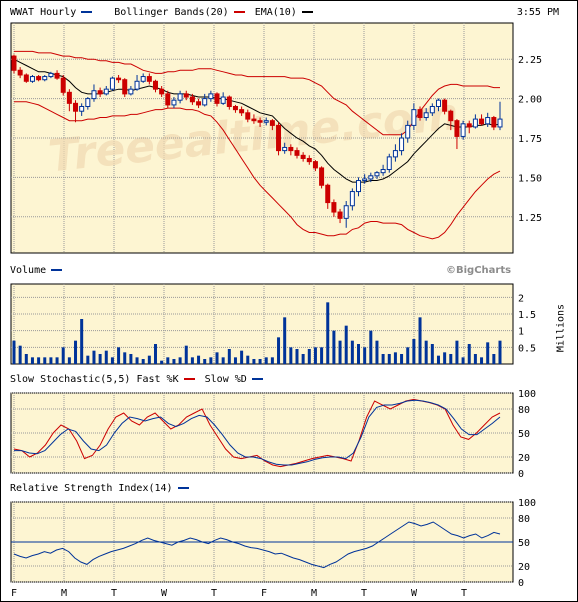 Image resolution: width=578 pixels, height=602 pixels. What do you see at coordinates (70, 379) in the screenshot?
I see `stochastic-label: Slow Stochastic(5,5)` at bounding box center [70, 379].